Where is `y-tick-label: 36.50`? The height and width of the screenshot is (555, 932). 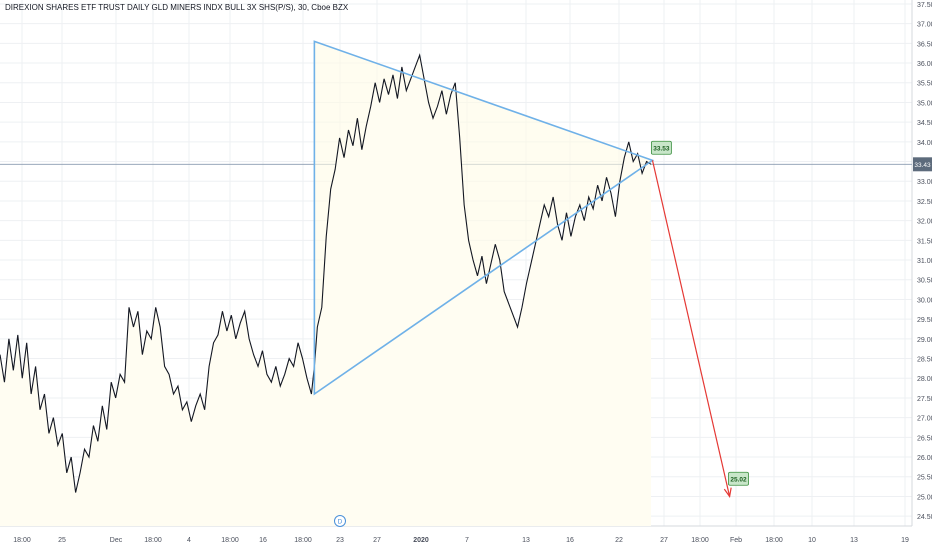 y-tick-label: 36.50 is located at coordinates (924, 44).